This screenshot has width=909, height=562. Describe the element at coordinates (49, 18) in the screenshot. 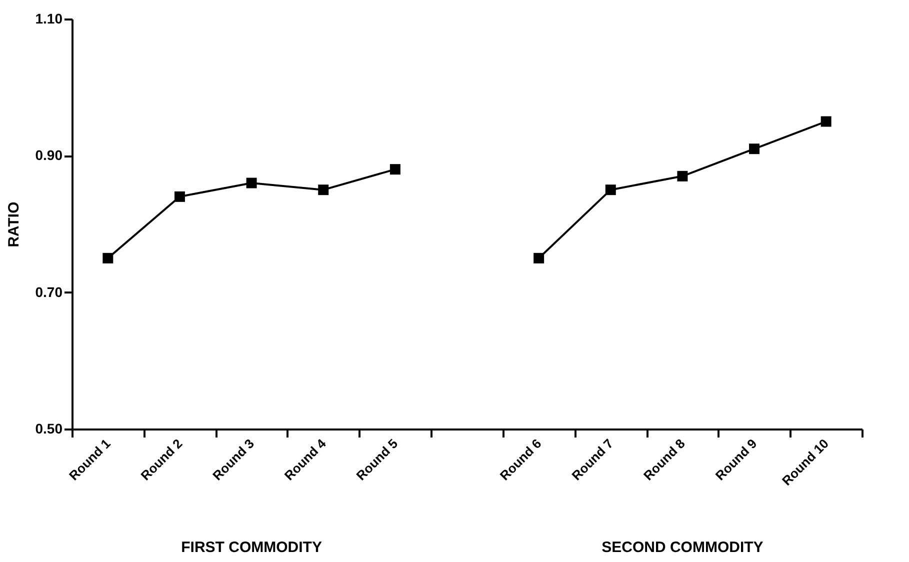

I see `y-tick-label: 1.10` at that location.